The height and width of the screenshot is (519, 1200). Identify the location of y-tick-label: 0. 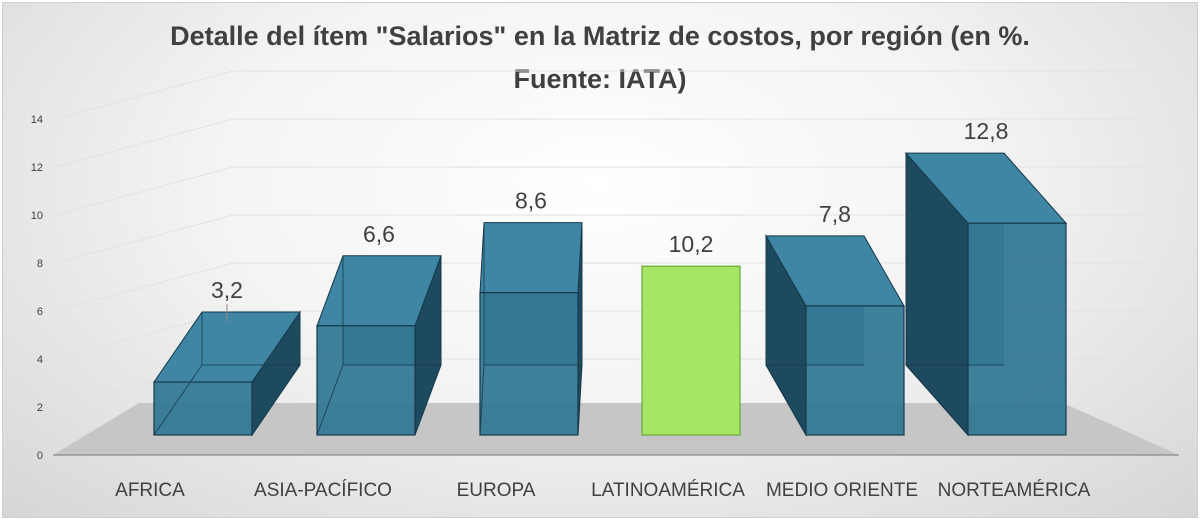
(40, 456).